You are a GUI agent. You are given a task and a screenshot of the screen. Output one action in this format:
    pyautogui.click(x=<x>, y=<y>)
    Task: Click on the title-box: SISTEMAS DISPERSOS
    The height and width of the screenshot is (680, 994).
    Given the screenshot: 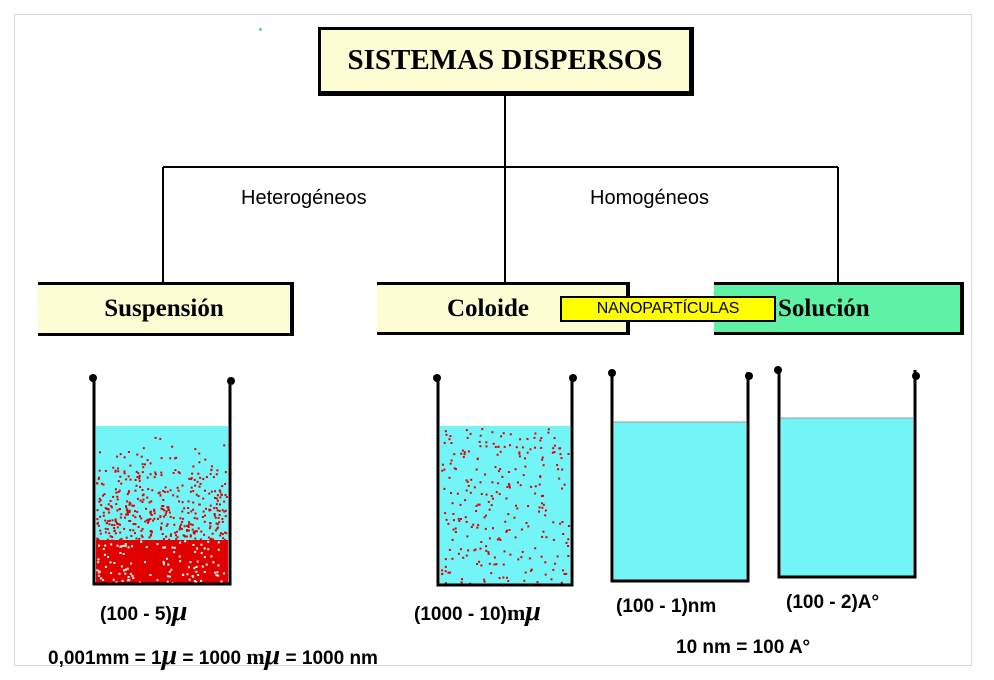 What is the action you would take?
    pyautogui.click(x=506, y=61)
    